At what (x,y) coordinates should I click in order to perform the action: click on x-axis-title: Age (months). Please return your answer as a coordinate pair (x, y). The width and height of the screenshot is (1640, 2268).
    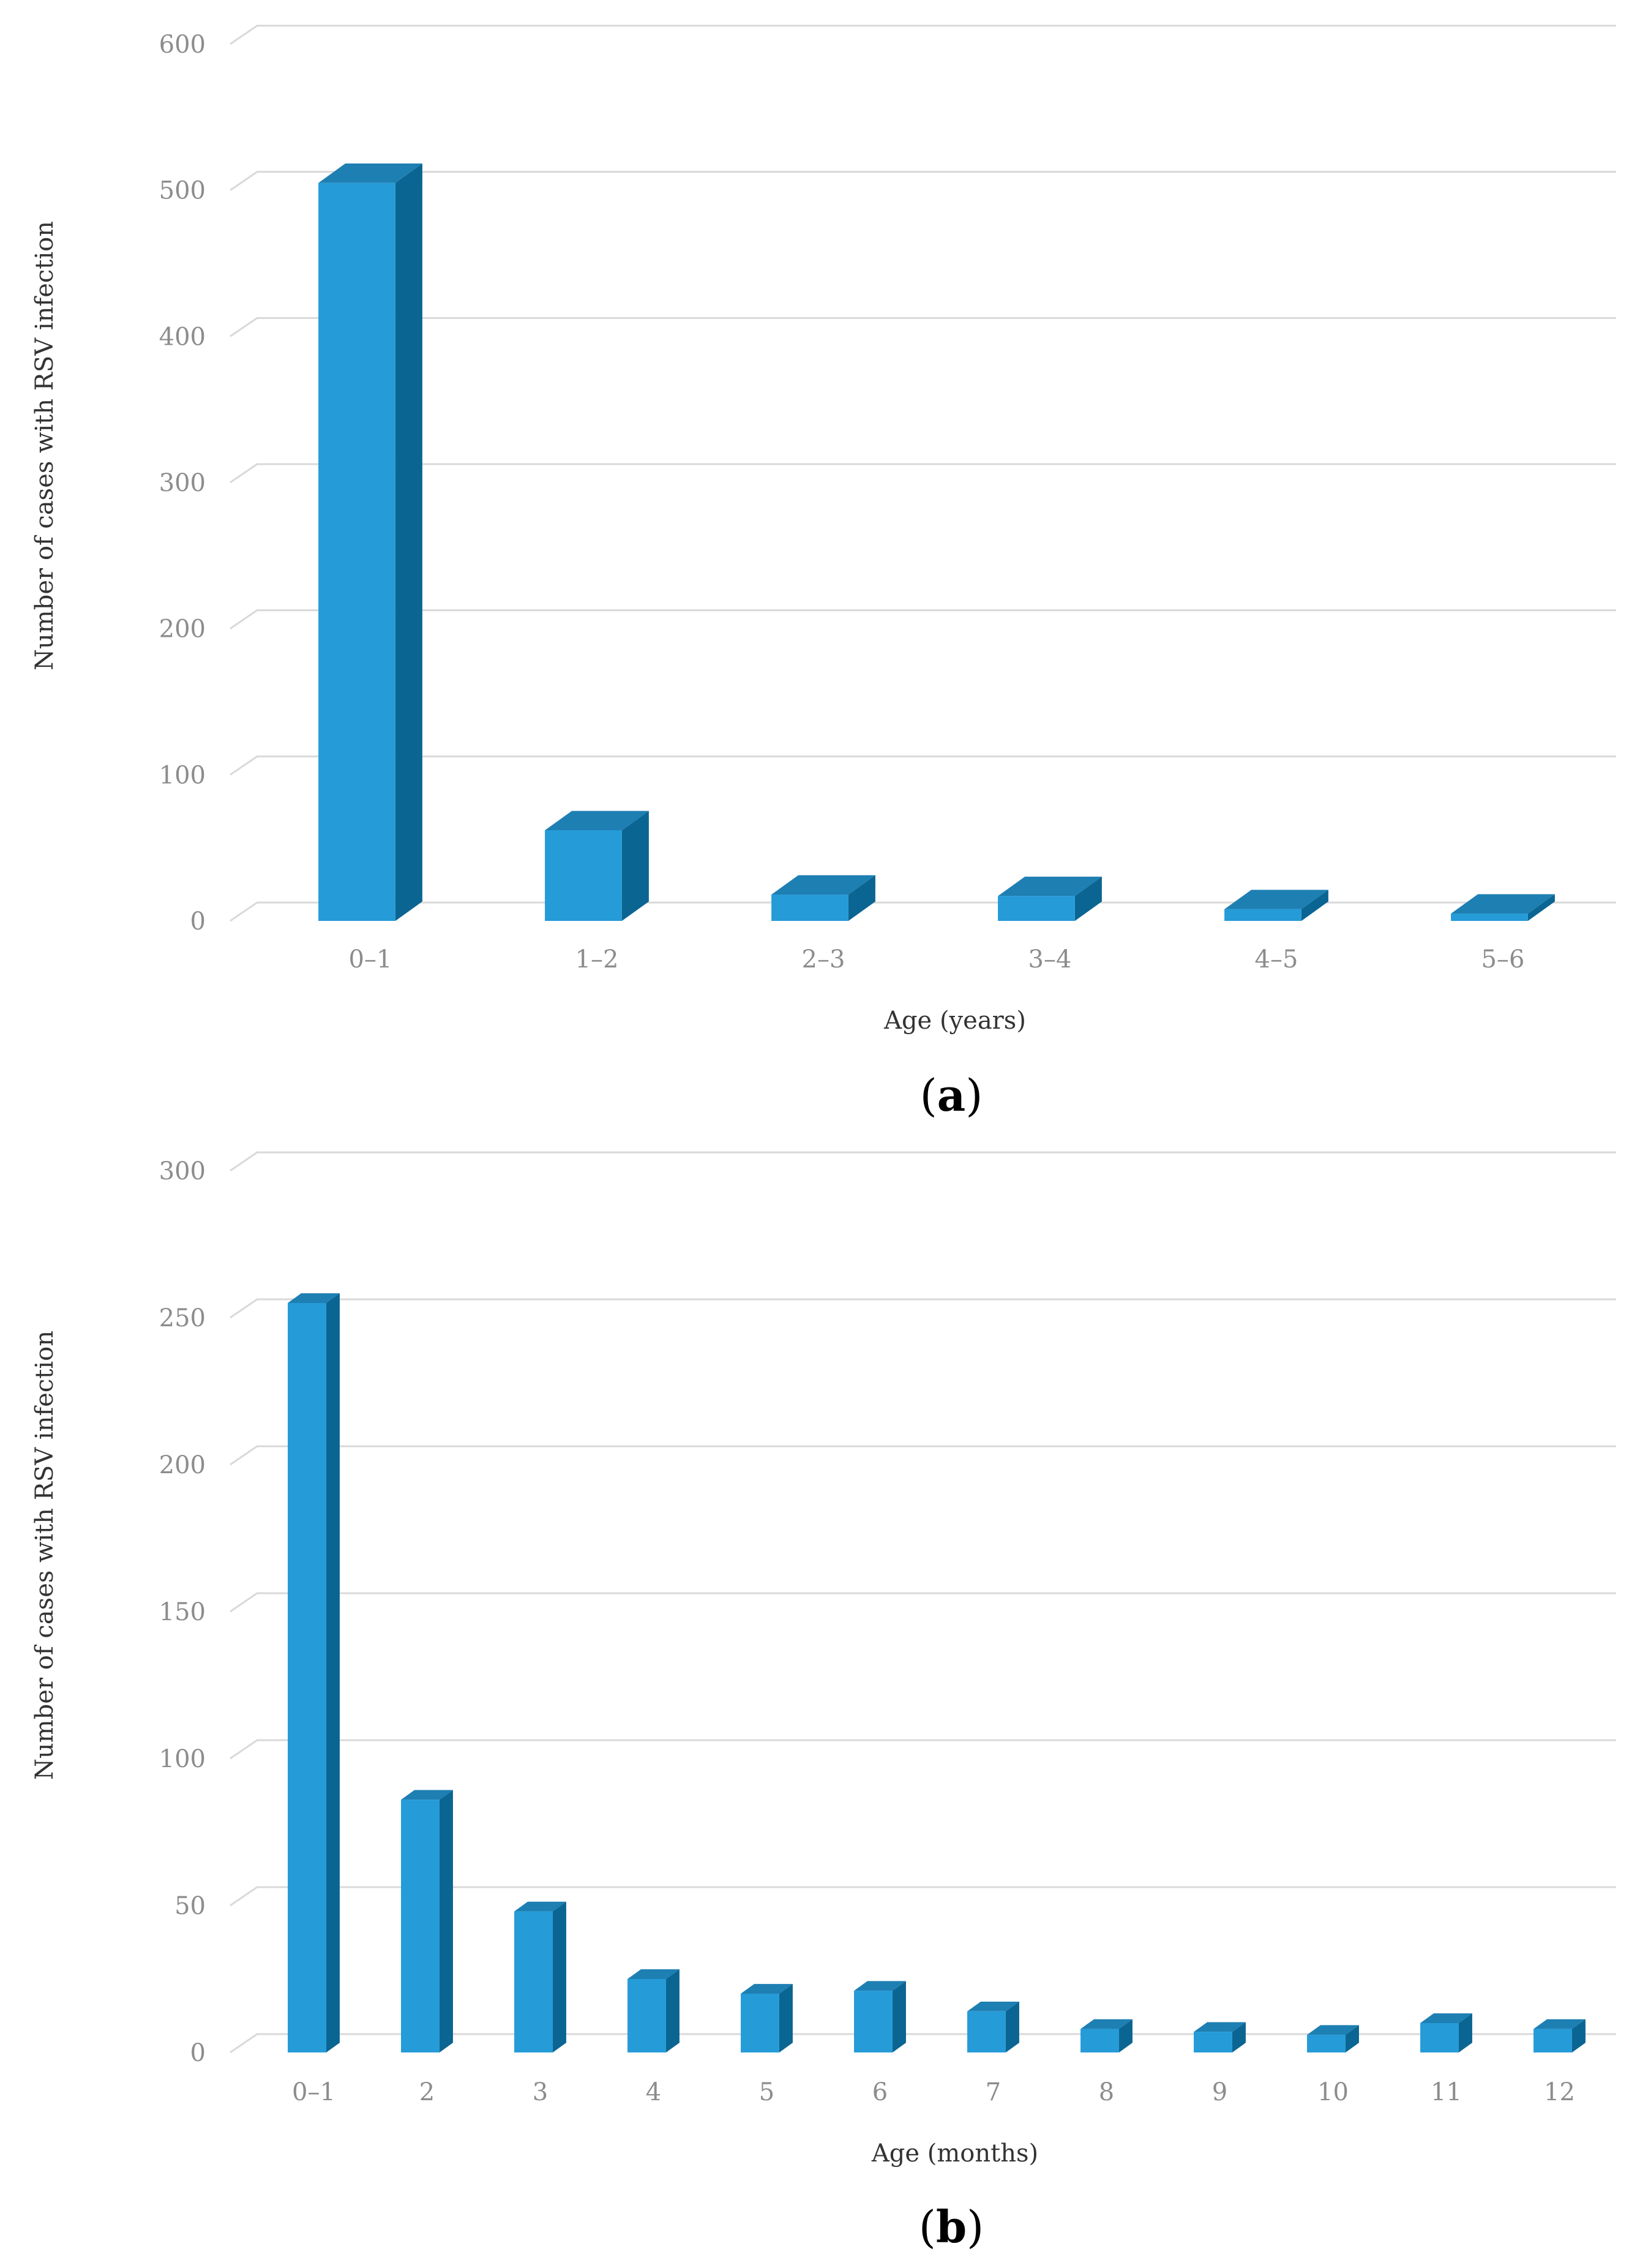
    Looking at the image, I should click on (954, 2153).